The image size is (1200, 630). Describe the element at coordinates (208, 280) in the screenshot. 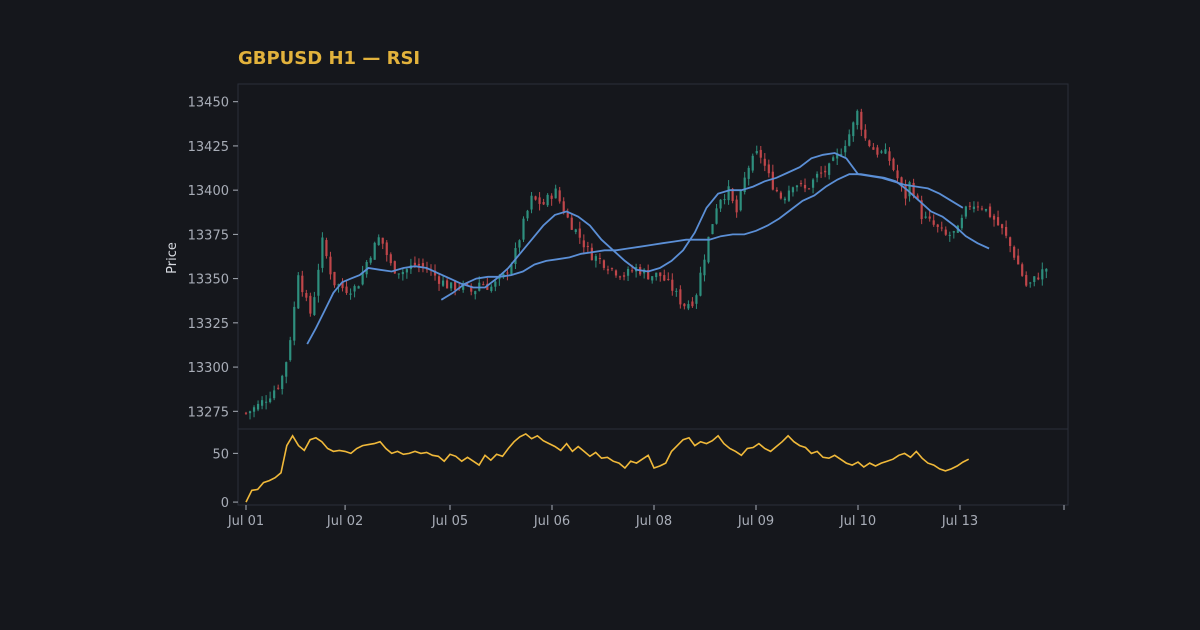

I see `price-y-tick-label: 13350` at that location.